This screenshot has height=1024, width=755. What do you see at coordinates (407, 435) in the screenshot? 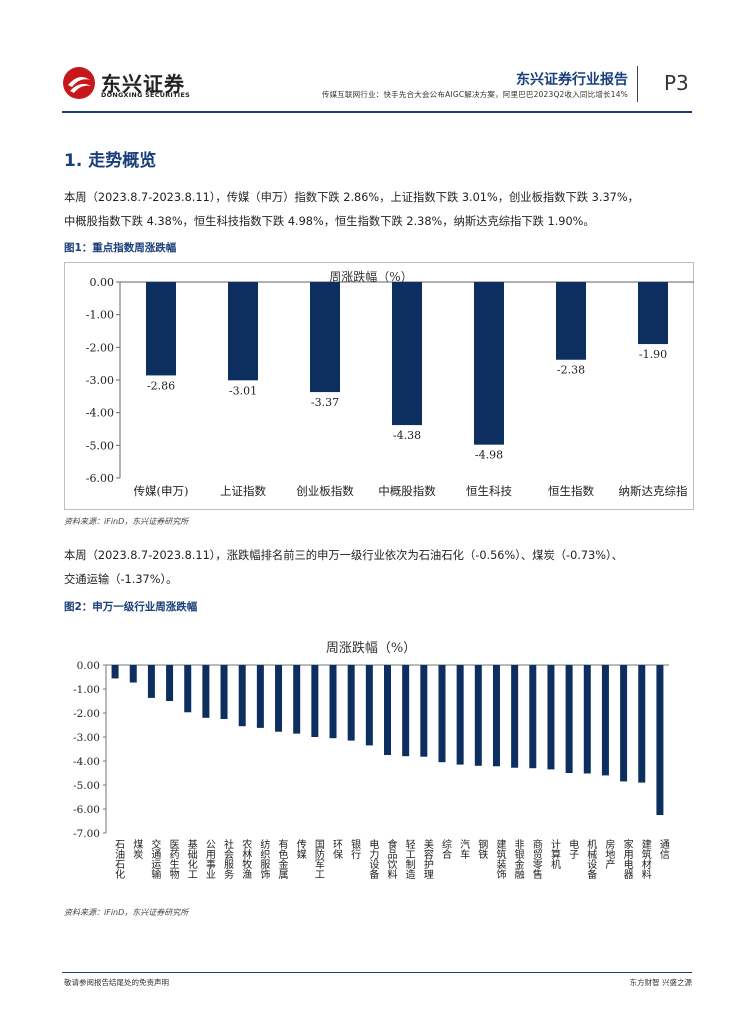
I see `chart1-data-label: -4.38` at bounding box center [407, 435].